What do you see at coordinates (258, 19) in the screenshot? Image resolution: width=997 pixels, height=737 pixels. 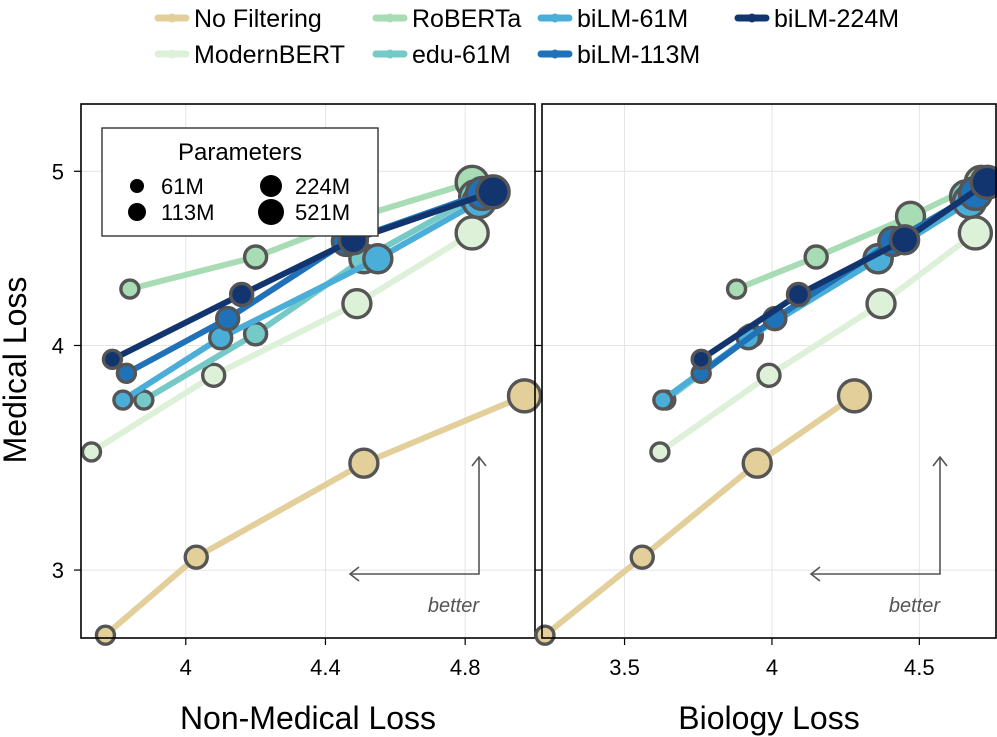 I see `legend-label: No Filtering` at bounding box center [258, 19].